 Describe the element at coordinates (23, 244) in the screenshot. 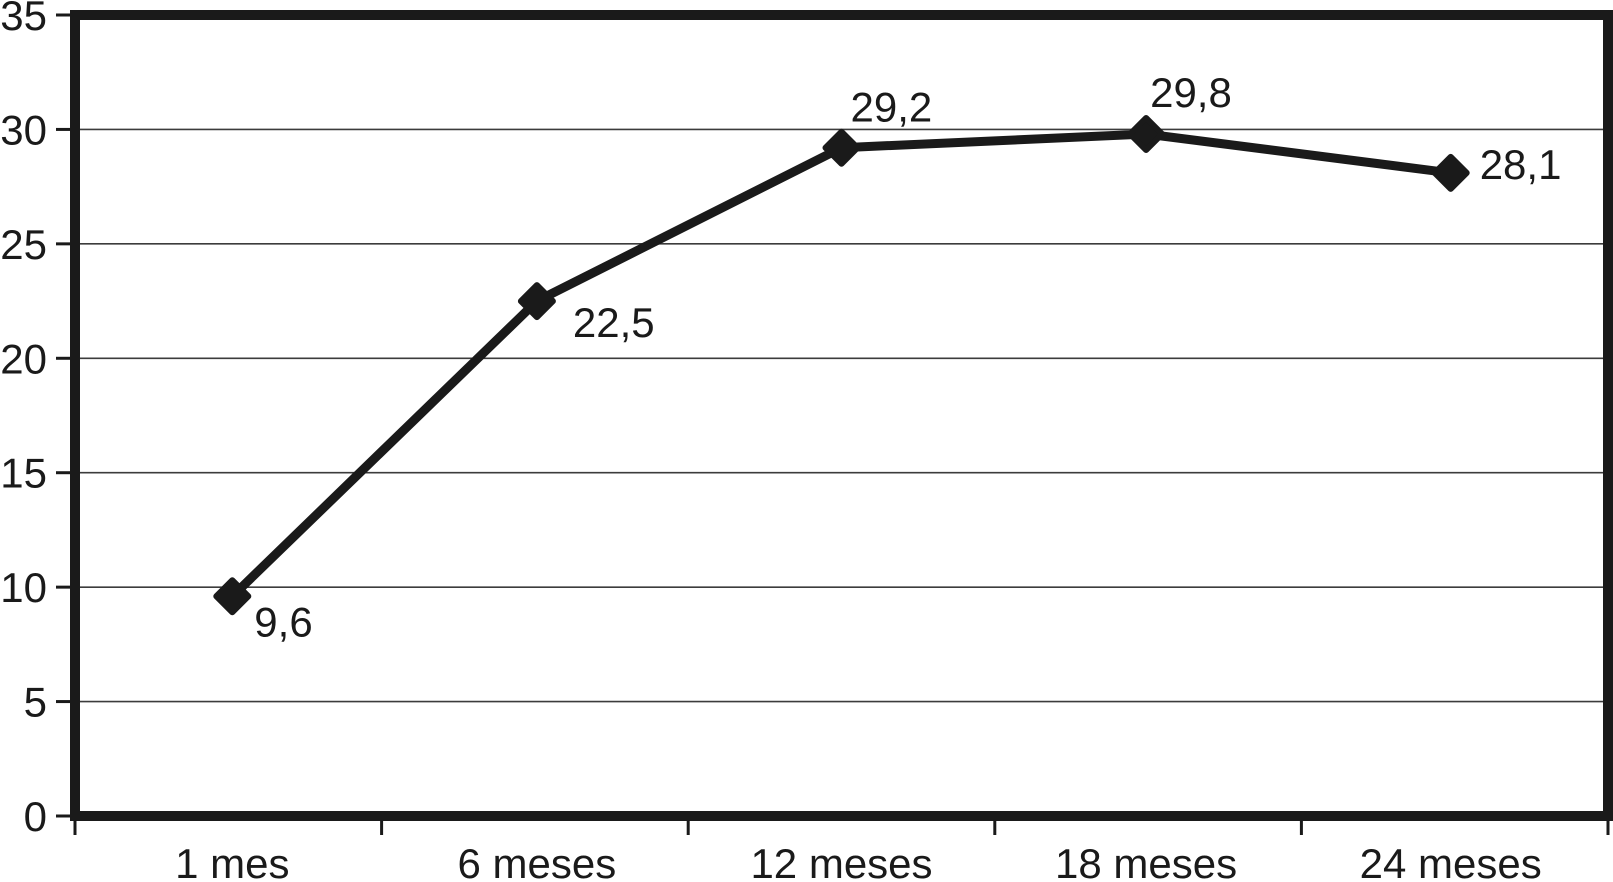

I see `y-tick-label: 25` at that location.